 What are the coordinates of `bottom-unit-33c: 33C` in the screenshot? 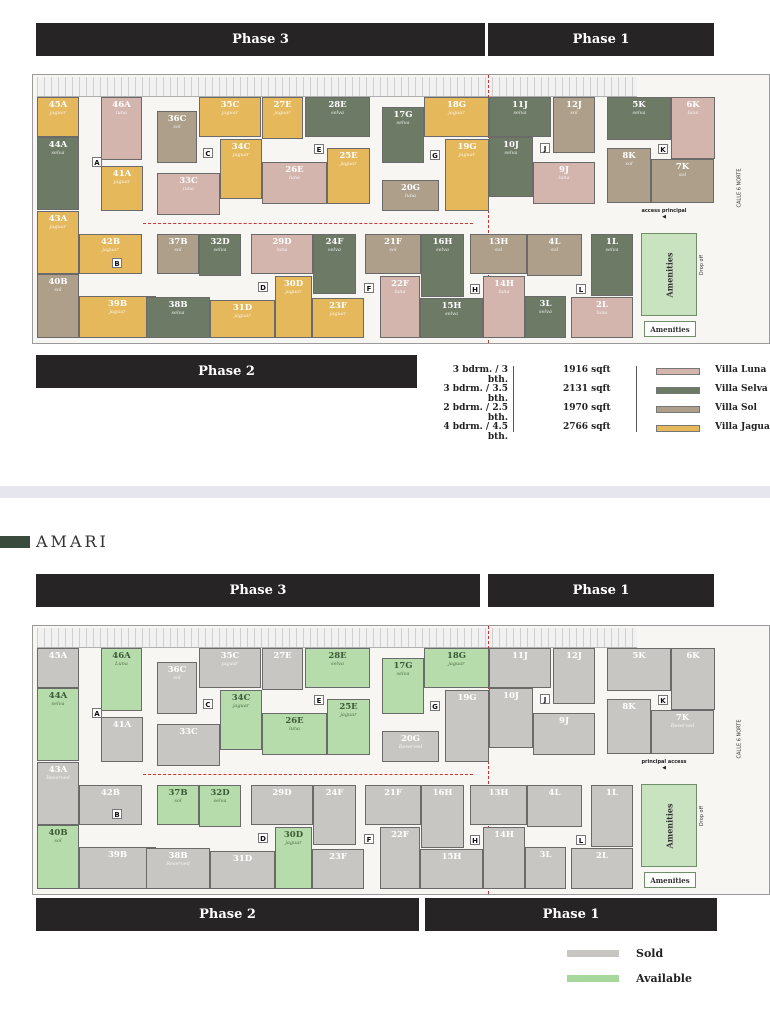 It's located at (188, 745).